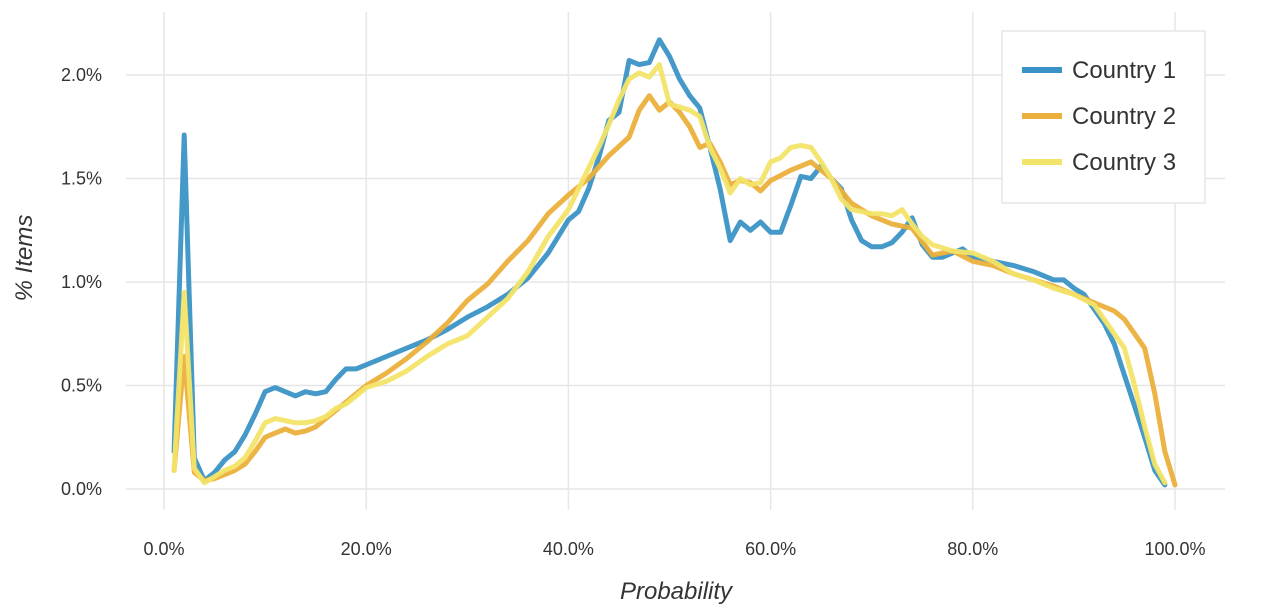  Describe the element at coordinates (1124, 116) in the screenshot. I see `legend-label: Country 2` at that location.